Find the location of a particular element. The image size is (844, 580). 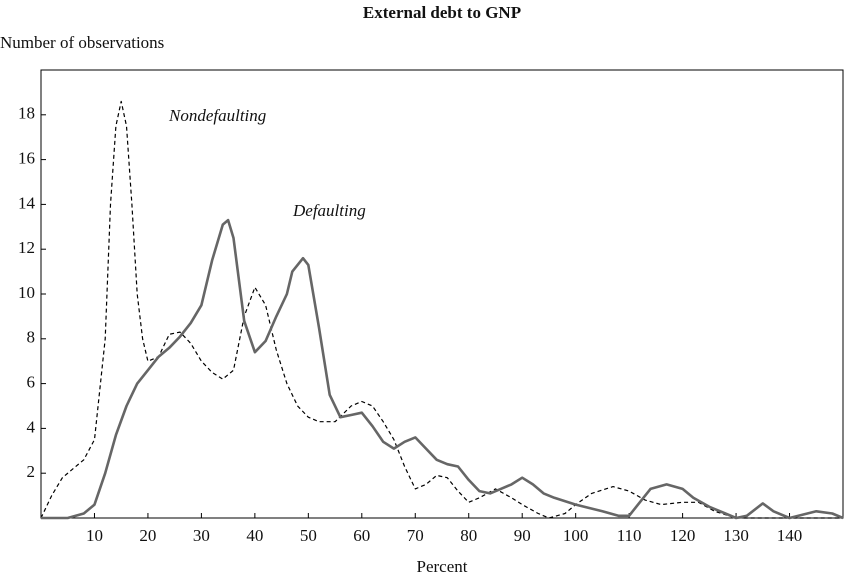

x-tick-label: 130 is located at coordinates (736, 535).